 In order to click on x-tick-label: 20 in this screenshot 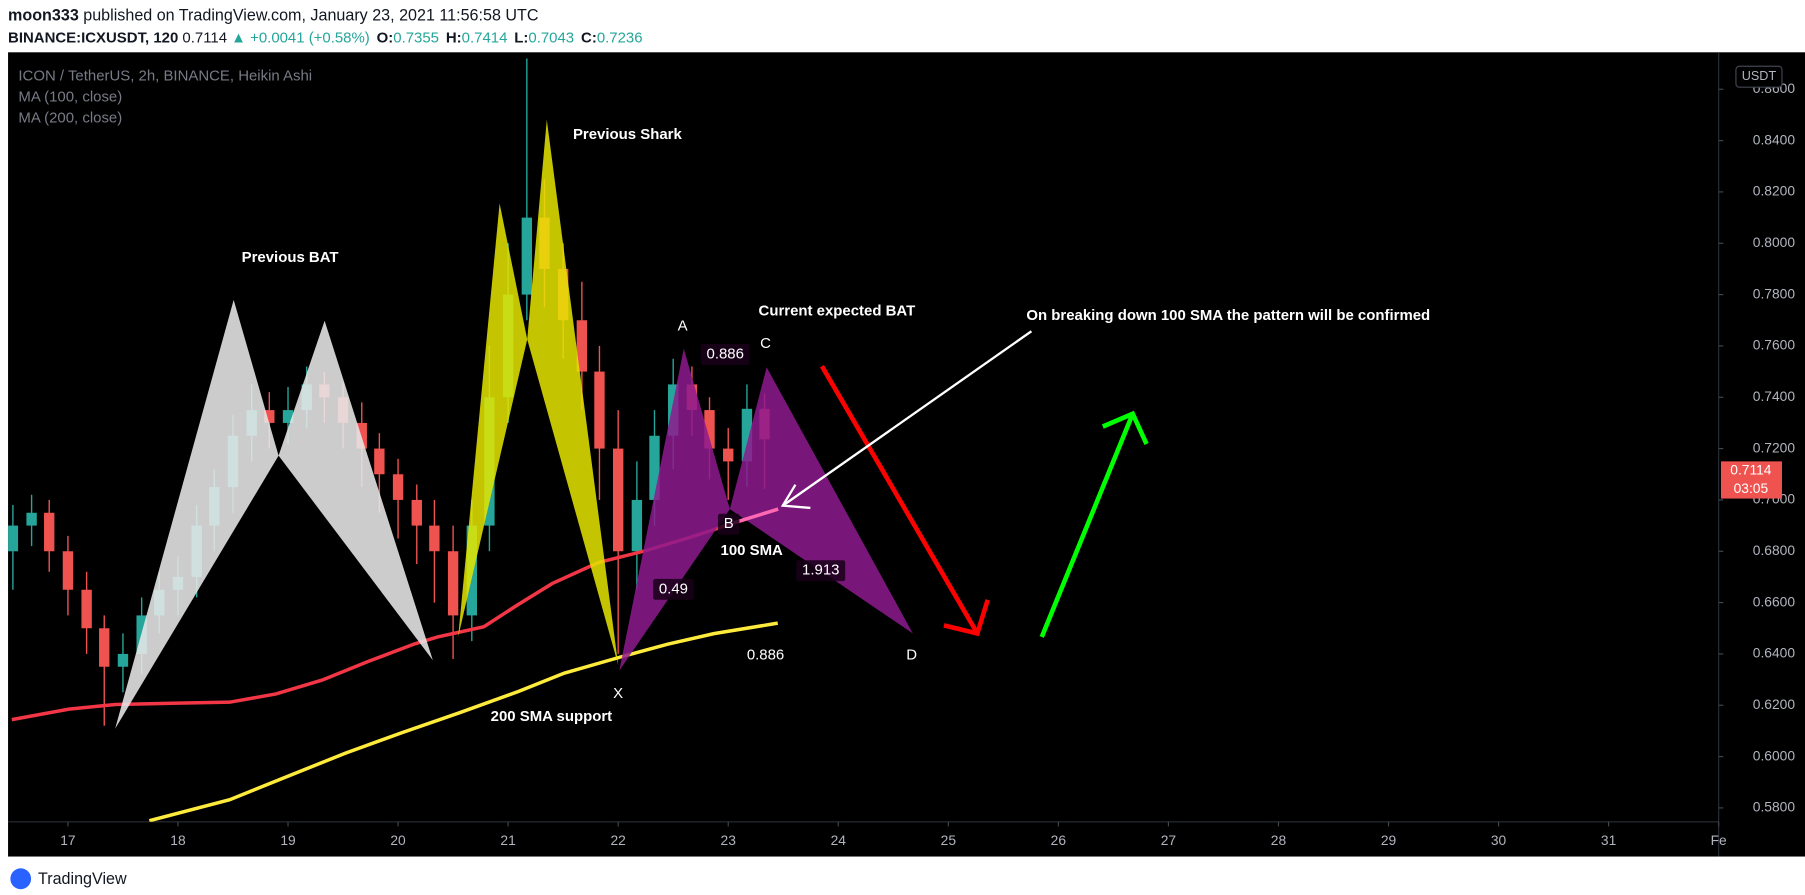, I will do `click(398, 840)`.